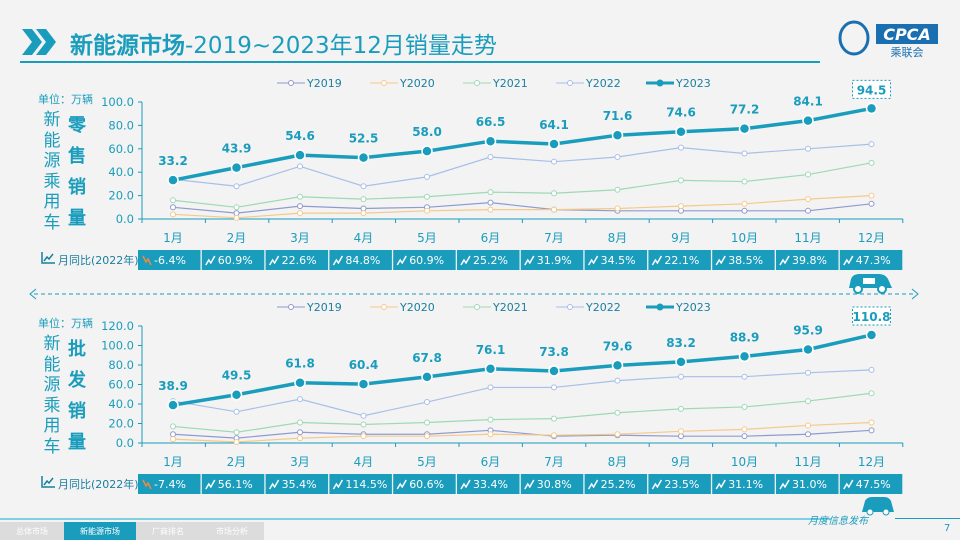 This screenshot has height=540, width=960. I want to click on series-Y2022, so click(522, 165).